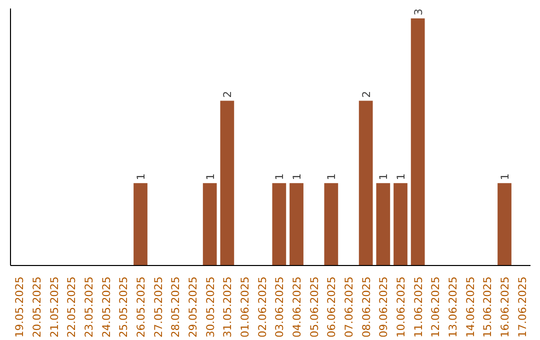  What do you see at coordinates (505, 307) in the screenshot?
I see `x-tick-label: 16.06.2025` at bounding box center [505, 307].